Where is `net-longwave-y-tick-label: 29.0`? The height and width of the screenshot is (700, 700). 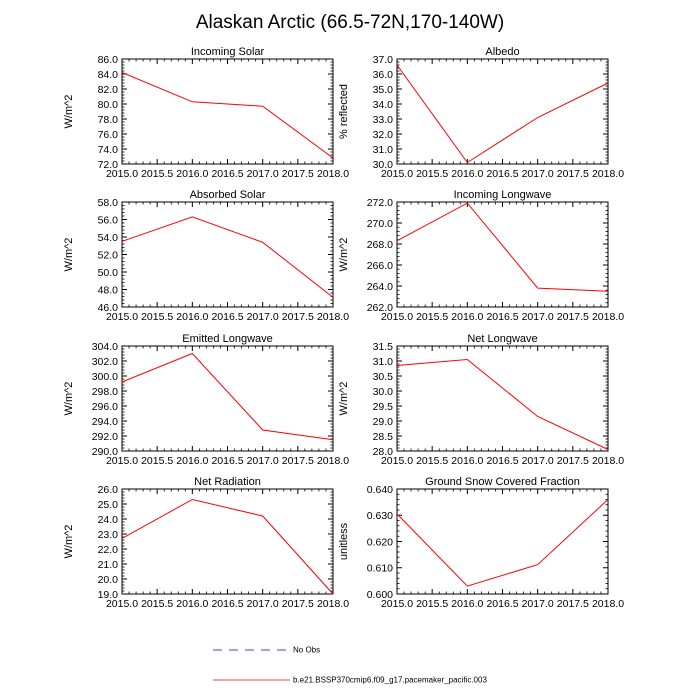 net-longwave-y-tick-label: 29.0 is located at coordinates (383, 422).